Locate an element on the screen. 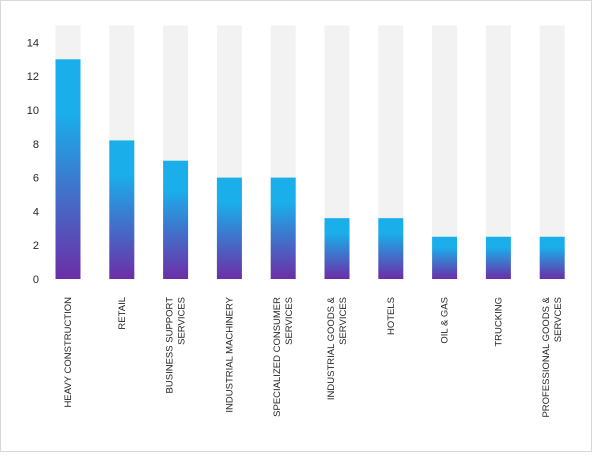  y-tick-label: 14 is located at coordinates (33, 43).